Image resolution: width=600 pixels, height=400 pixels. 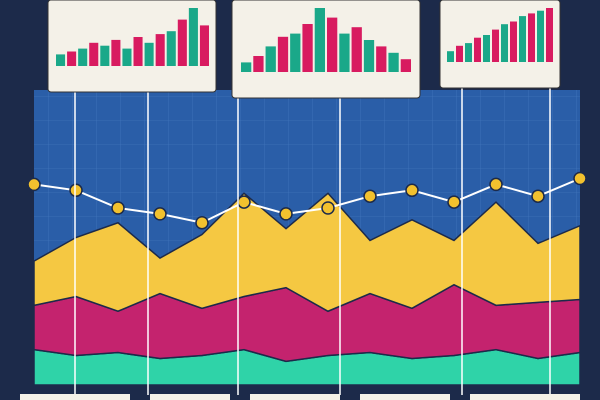 I want to click on bars, so click(x=304, y=40).